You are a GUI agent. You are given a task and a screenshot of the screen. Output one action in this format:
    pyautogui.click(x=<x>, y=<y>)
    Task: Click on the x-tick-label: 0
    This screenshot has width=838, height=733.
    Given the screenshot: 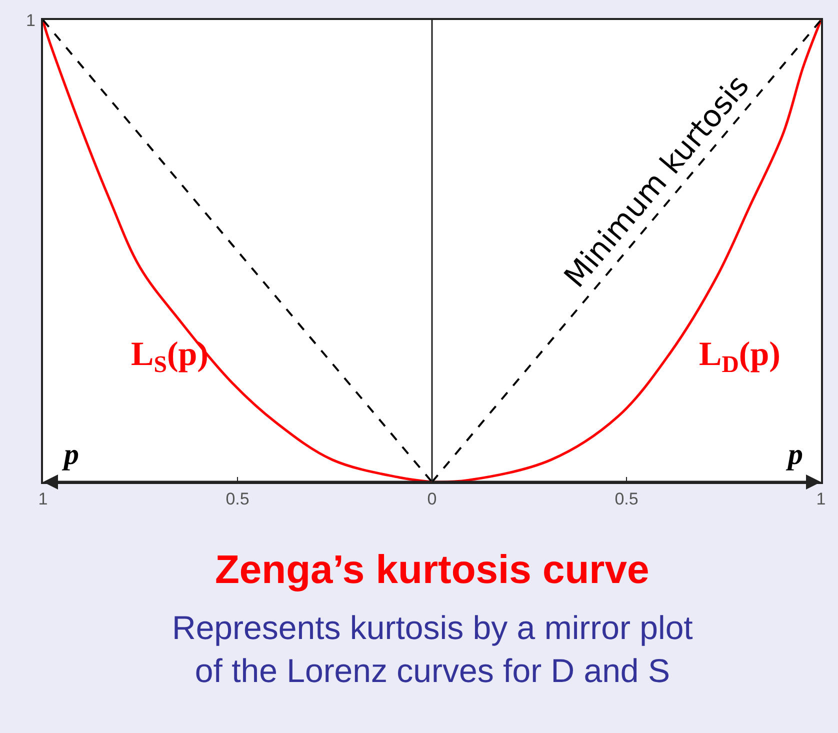 What is the action you would take?
    pyautogui.click(x=432, y=498)
    